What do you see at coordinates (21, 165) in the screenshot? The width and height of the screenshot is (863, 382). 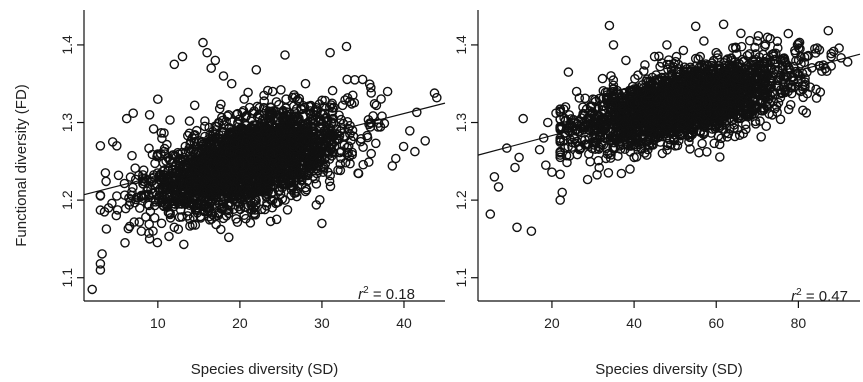 I see `y-axis-label-left: Functional diversity (FD)` at bounding box center [21, 165].